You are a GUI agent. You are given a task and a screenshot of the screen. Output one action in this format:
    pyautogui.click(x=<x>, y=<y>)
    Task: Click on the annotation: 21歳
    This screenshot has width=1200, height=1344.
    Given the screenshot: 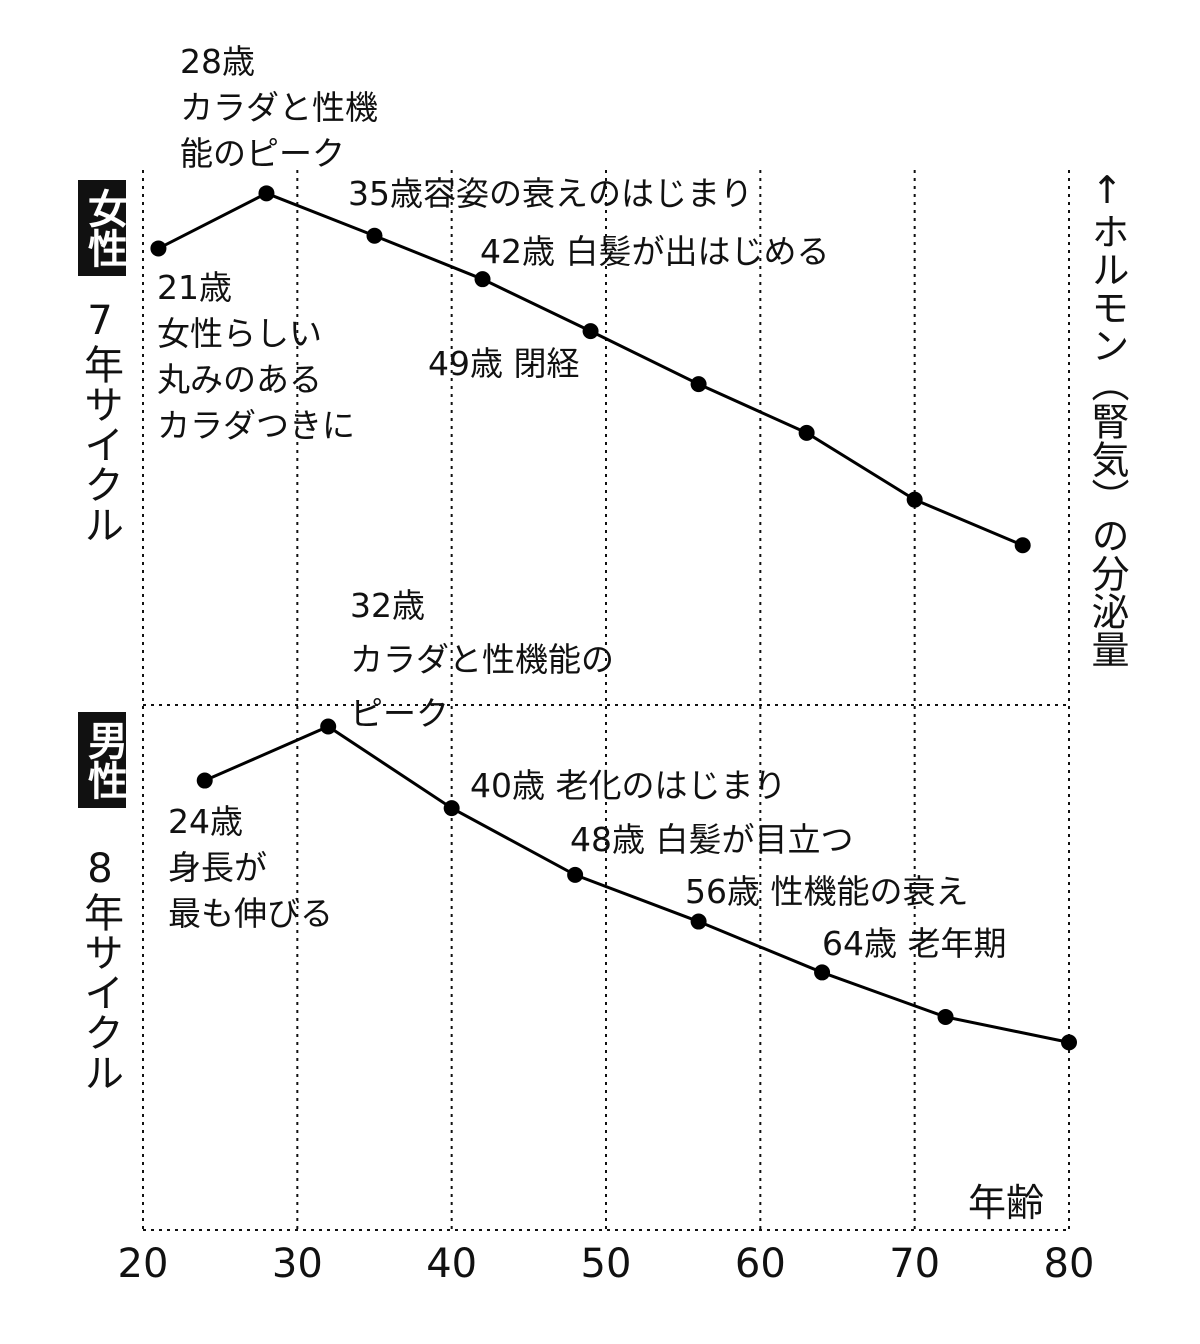 What is the action you would take?
    pyautogui.click(x=194, y=287)
    